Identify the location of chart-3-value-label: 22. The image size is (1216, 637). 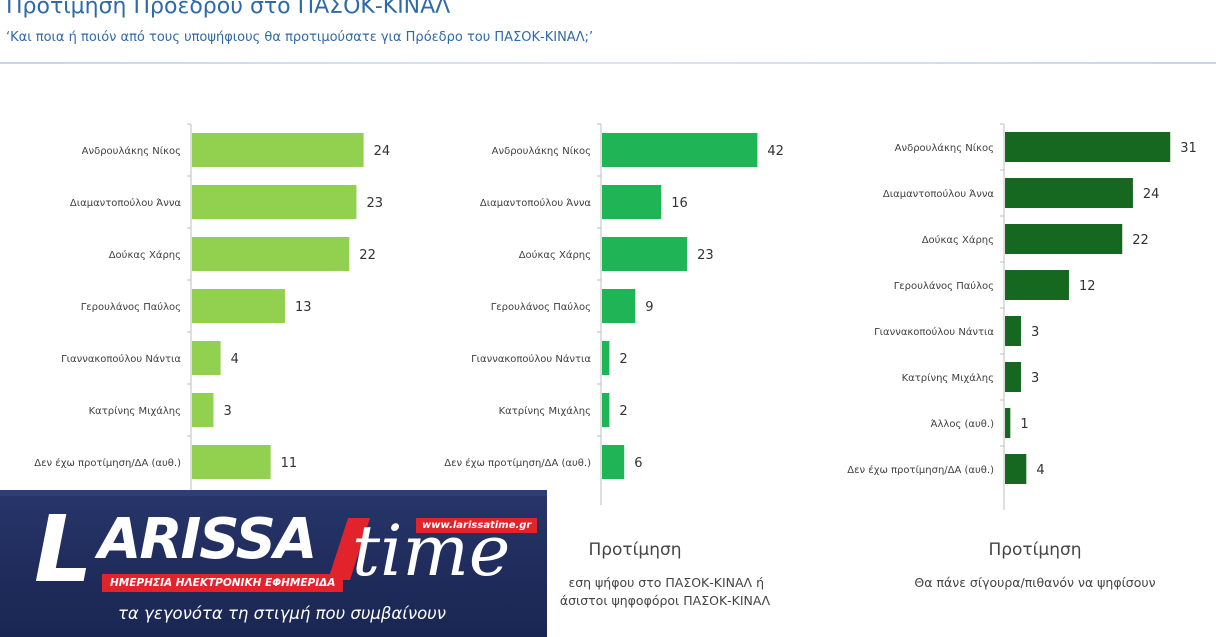
(1140, 240).